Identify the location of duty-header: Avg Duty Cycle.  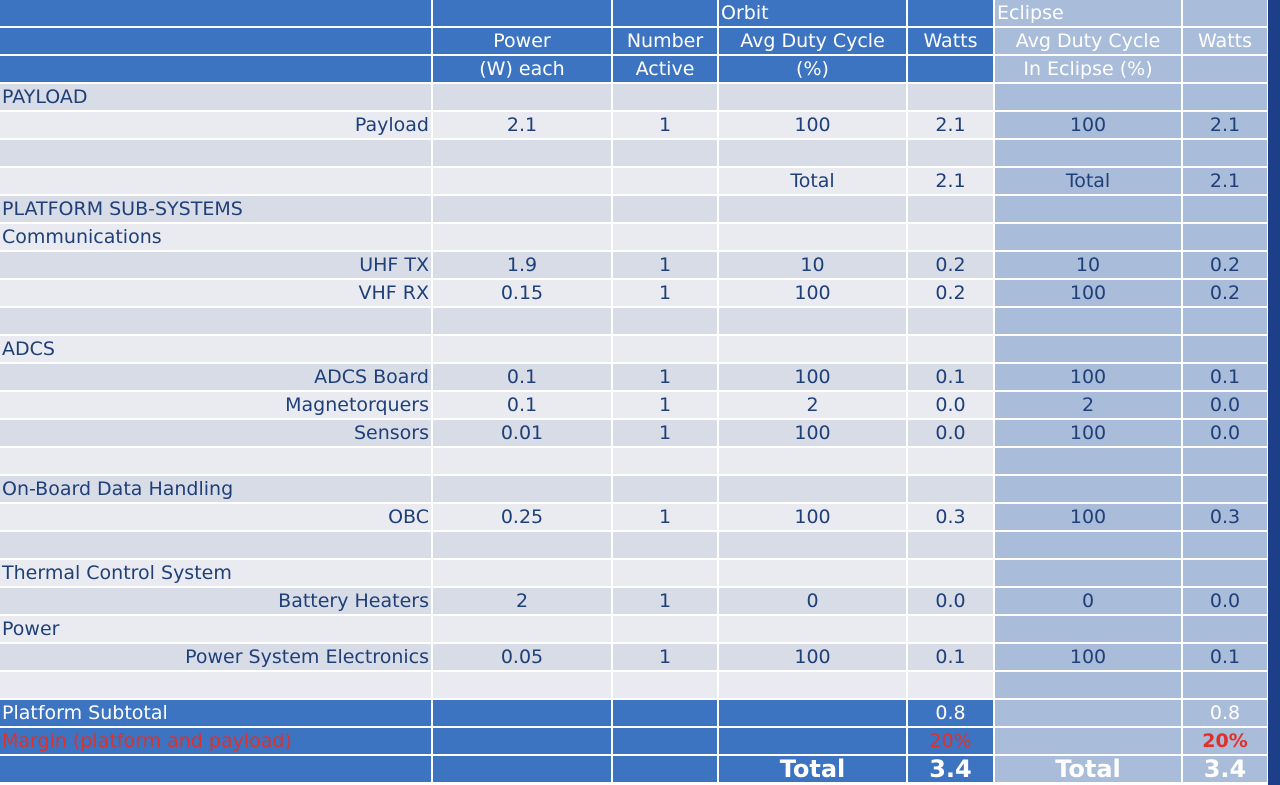
(813, 41).